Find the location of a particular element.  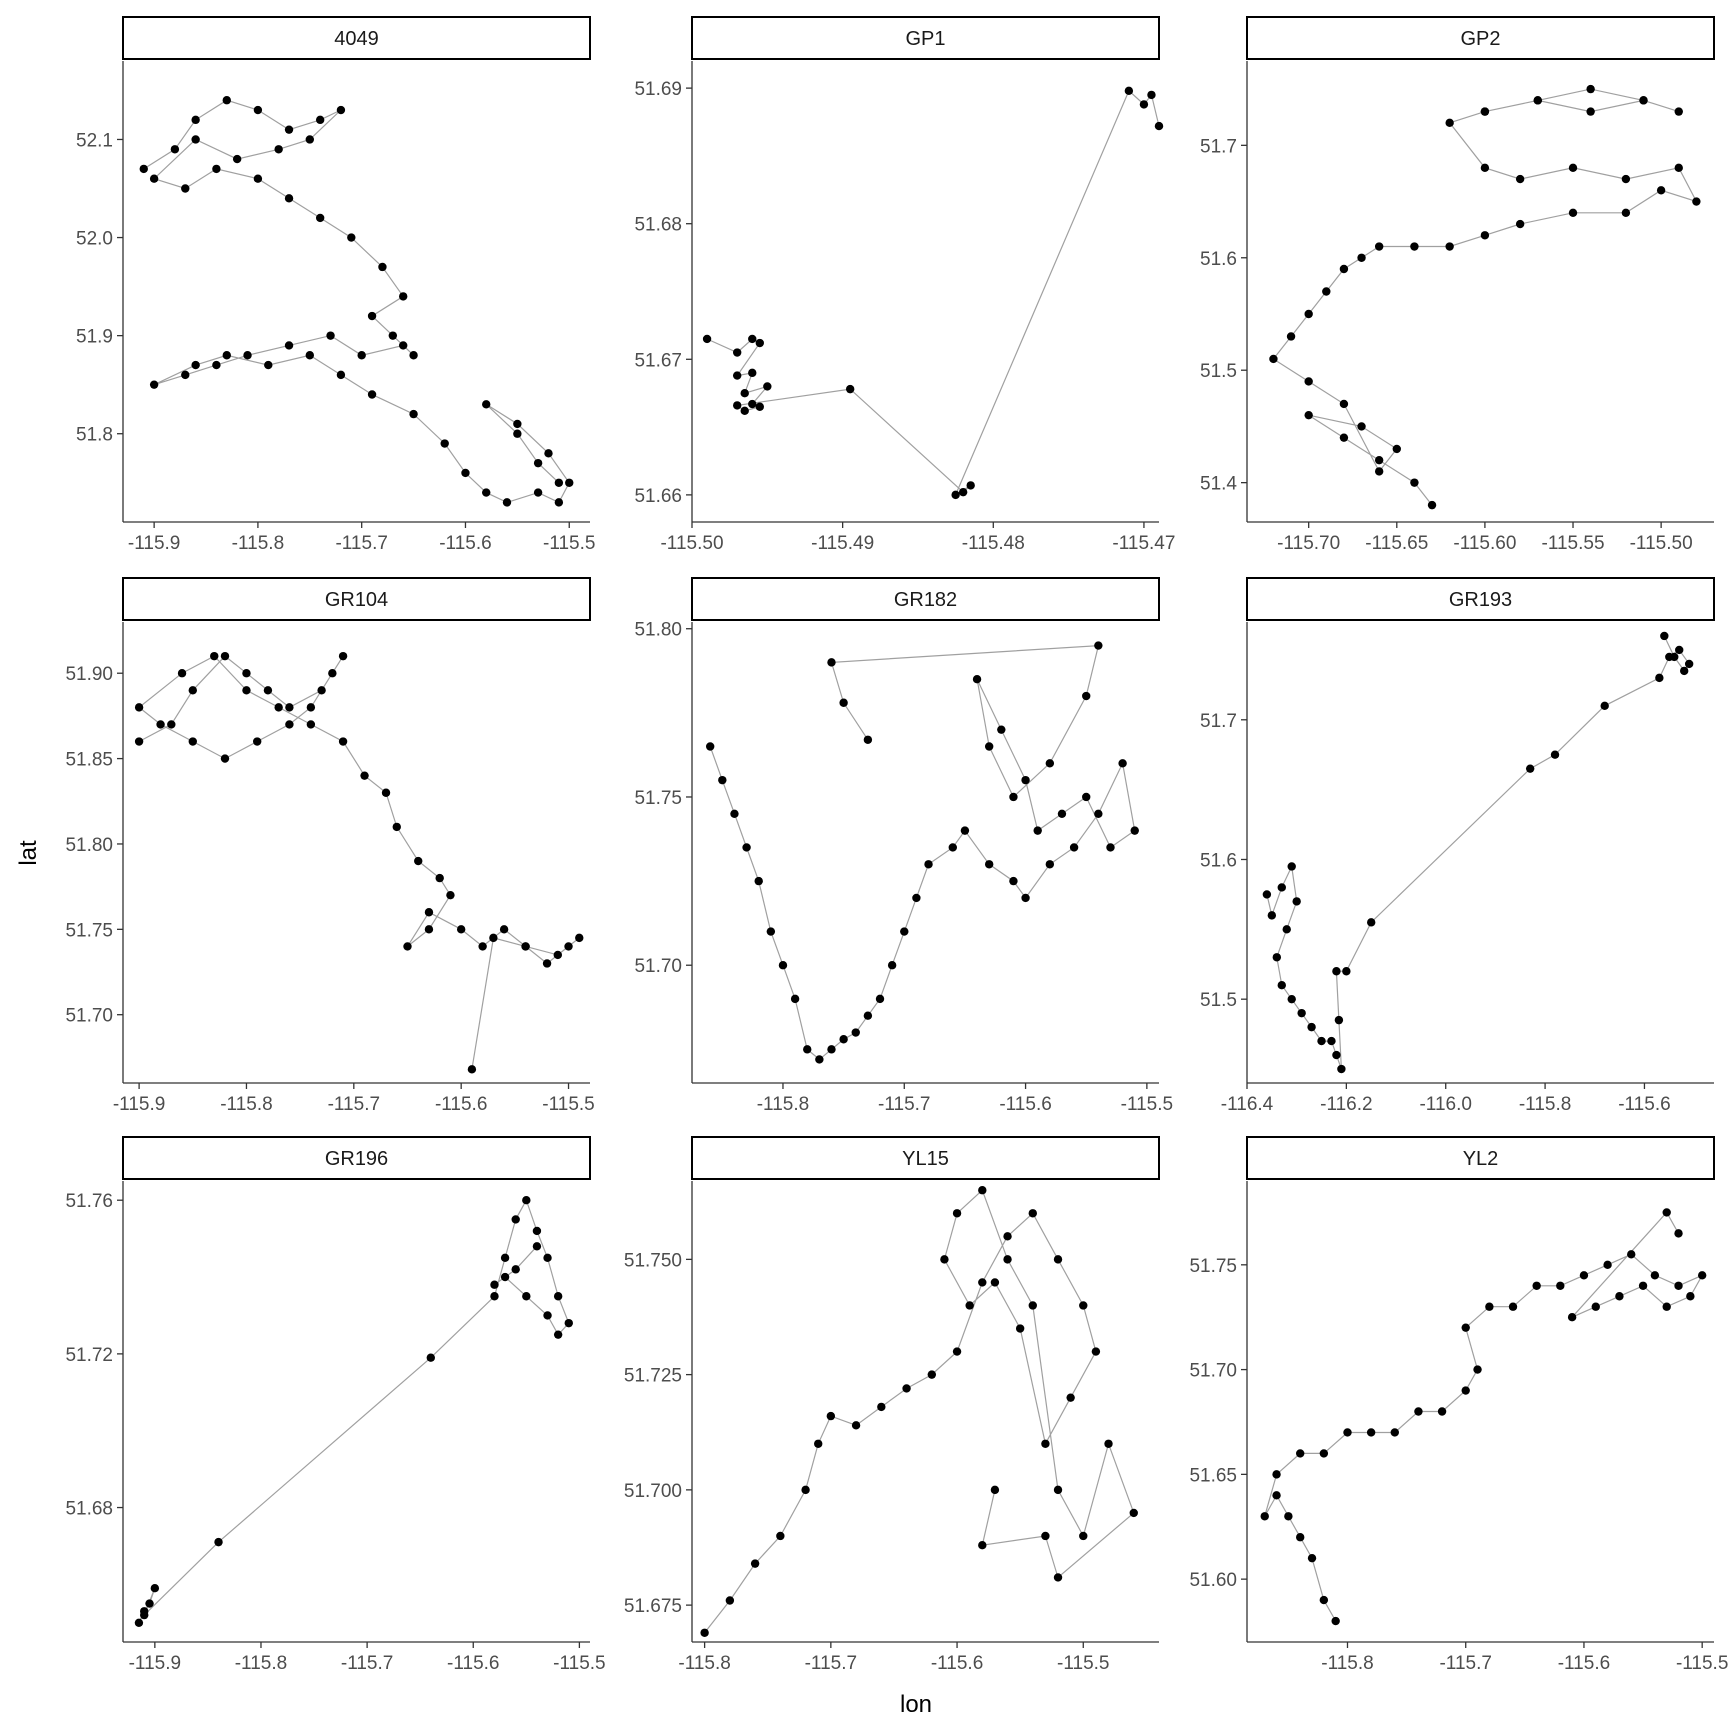

y-tick-label: 51.75 is located at coordinates (1213, 1266).